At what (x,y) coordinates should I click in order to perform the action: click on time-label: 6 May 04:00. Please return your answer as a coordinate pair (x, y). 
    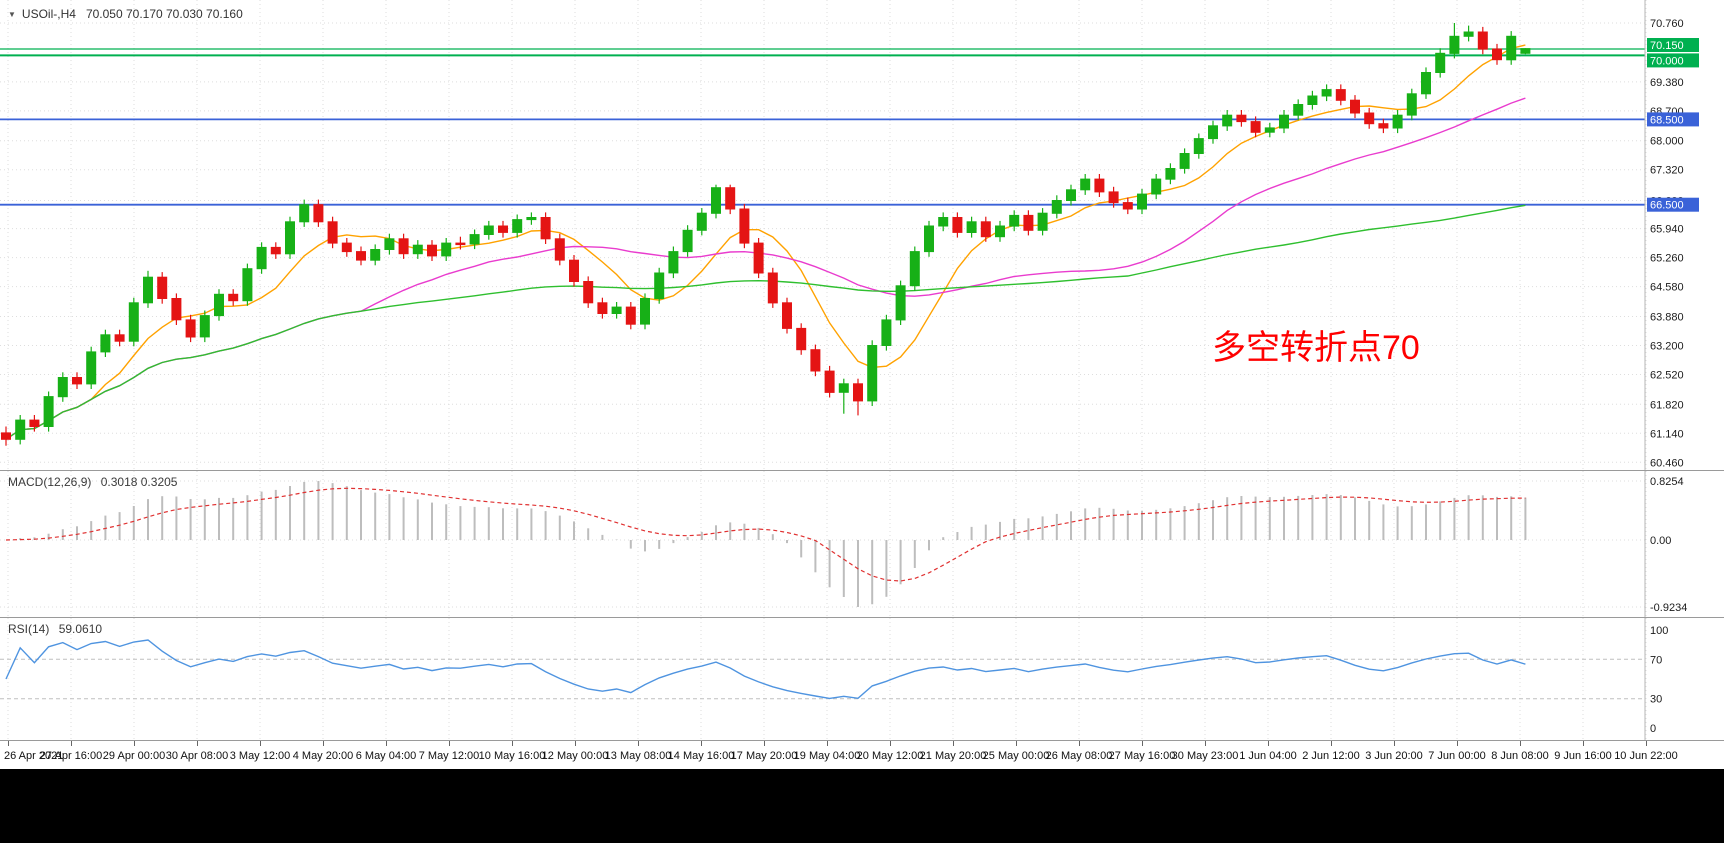
    Looking at the image, I should click on (386, 756).